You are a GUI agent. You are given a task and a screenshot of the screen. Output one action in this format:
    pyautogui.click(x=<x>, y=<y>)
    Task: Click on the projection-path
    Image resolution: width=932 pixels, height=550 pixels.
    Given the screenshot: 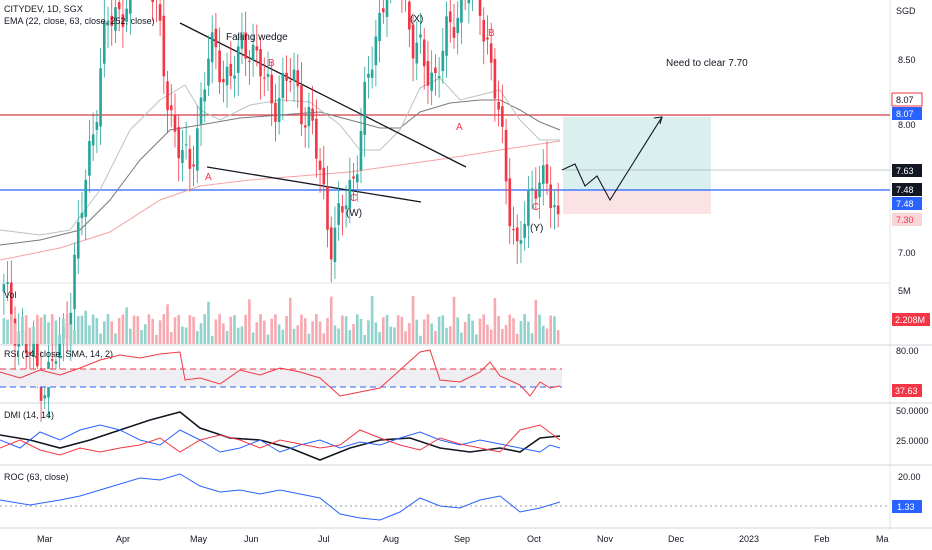 What is the action you would take?
    pyautogui.click(x=612, y=159)
    